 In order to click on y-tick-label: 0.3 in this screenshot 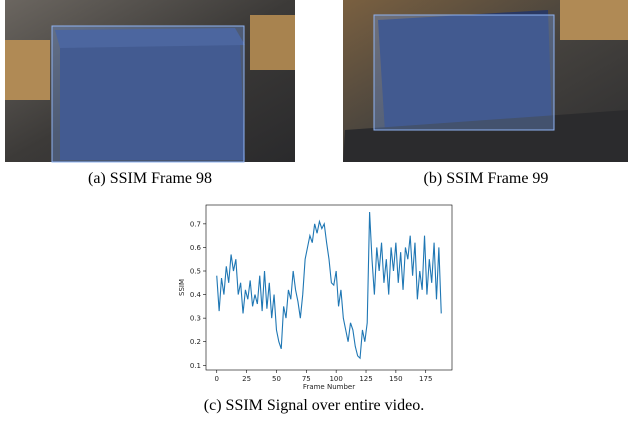, I will do `click(195, 319)`.